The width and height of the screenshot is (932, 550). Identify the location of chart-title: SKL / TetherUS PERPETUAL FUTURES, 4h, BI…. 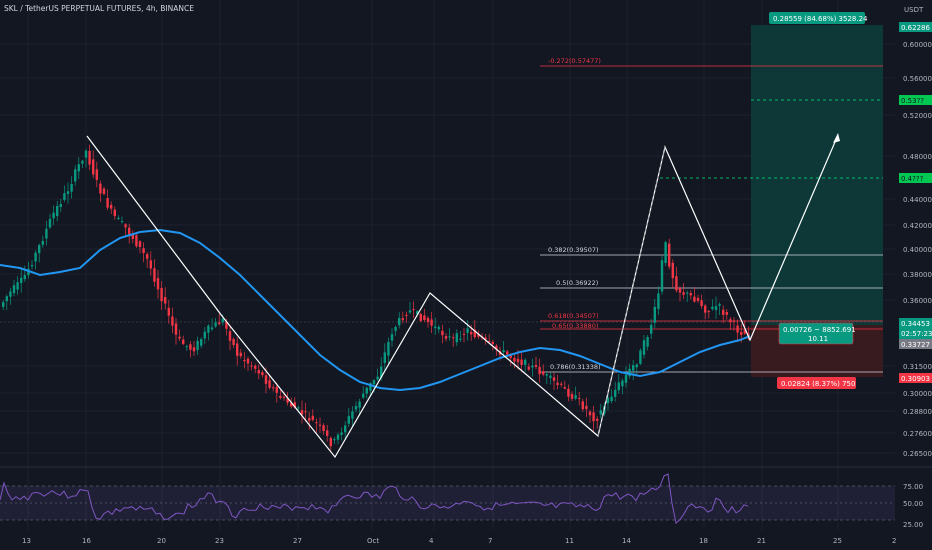
(99, 8).